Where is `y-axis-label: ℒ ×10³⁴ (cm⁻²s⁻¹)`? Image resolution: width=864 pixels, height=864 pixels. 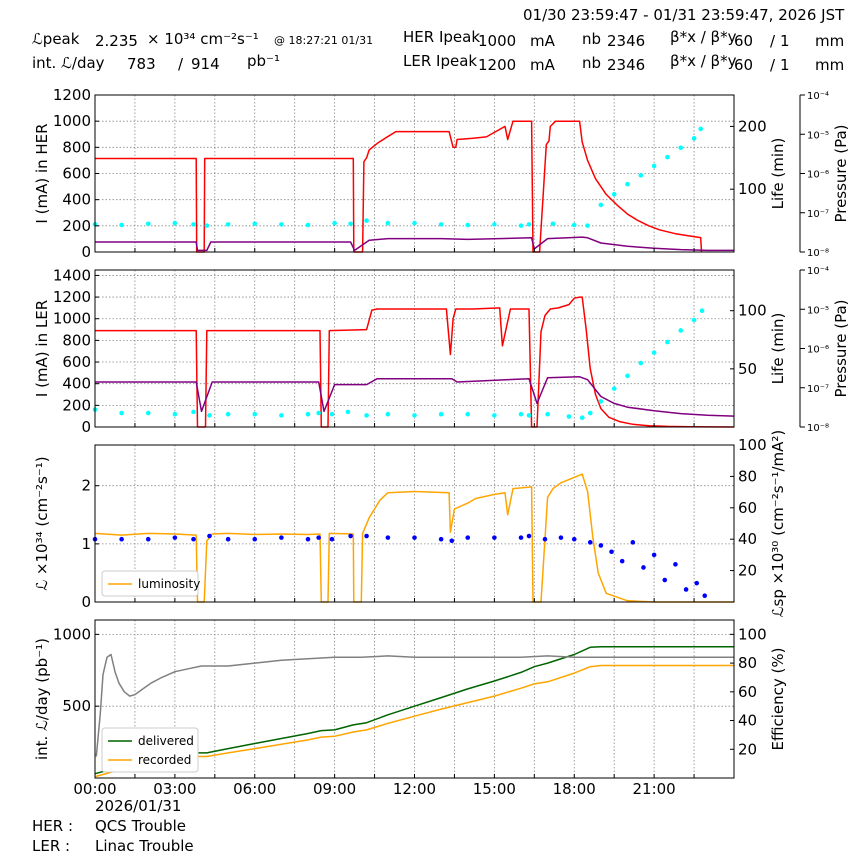
y-axis-label: ℒ ×10³⁴ (cm⁻²s⁻¹) is located at coordinates (42, 523).